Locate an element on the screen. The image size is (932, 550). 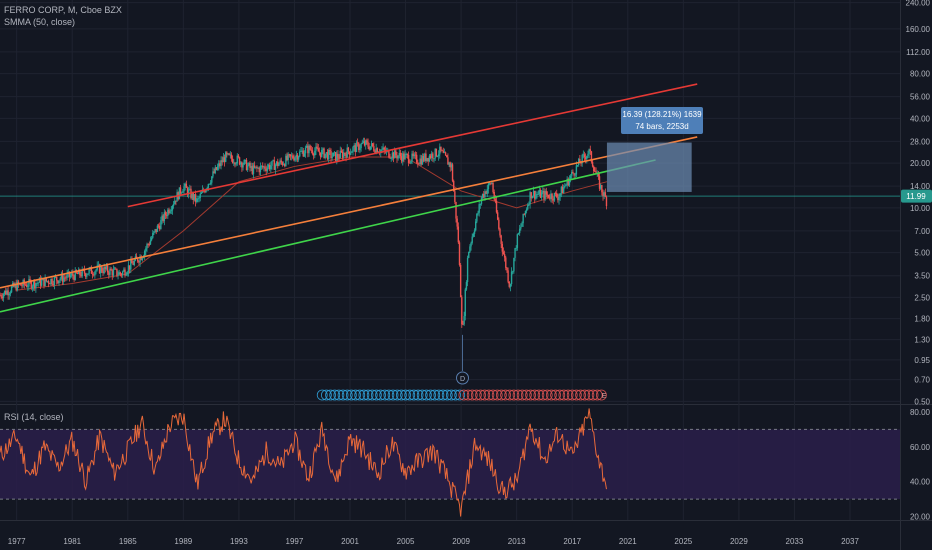
measure-tool-layer: 16.39 (128.21%) 1639 74 bars, 2253d is located at coordinates (654, 149).